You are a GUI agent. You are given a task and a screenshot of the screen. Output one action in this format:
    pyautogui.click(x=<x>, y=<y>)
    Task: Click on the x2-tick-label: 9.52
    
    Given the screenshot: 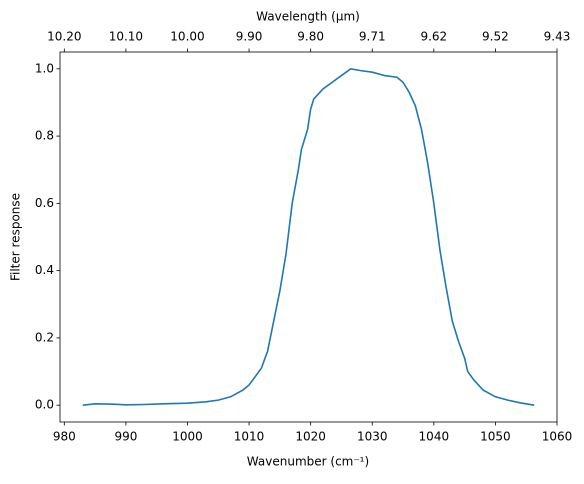 What is the action you would take?
    pyautogui.click(x=495, y=37)
    